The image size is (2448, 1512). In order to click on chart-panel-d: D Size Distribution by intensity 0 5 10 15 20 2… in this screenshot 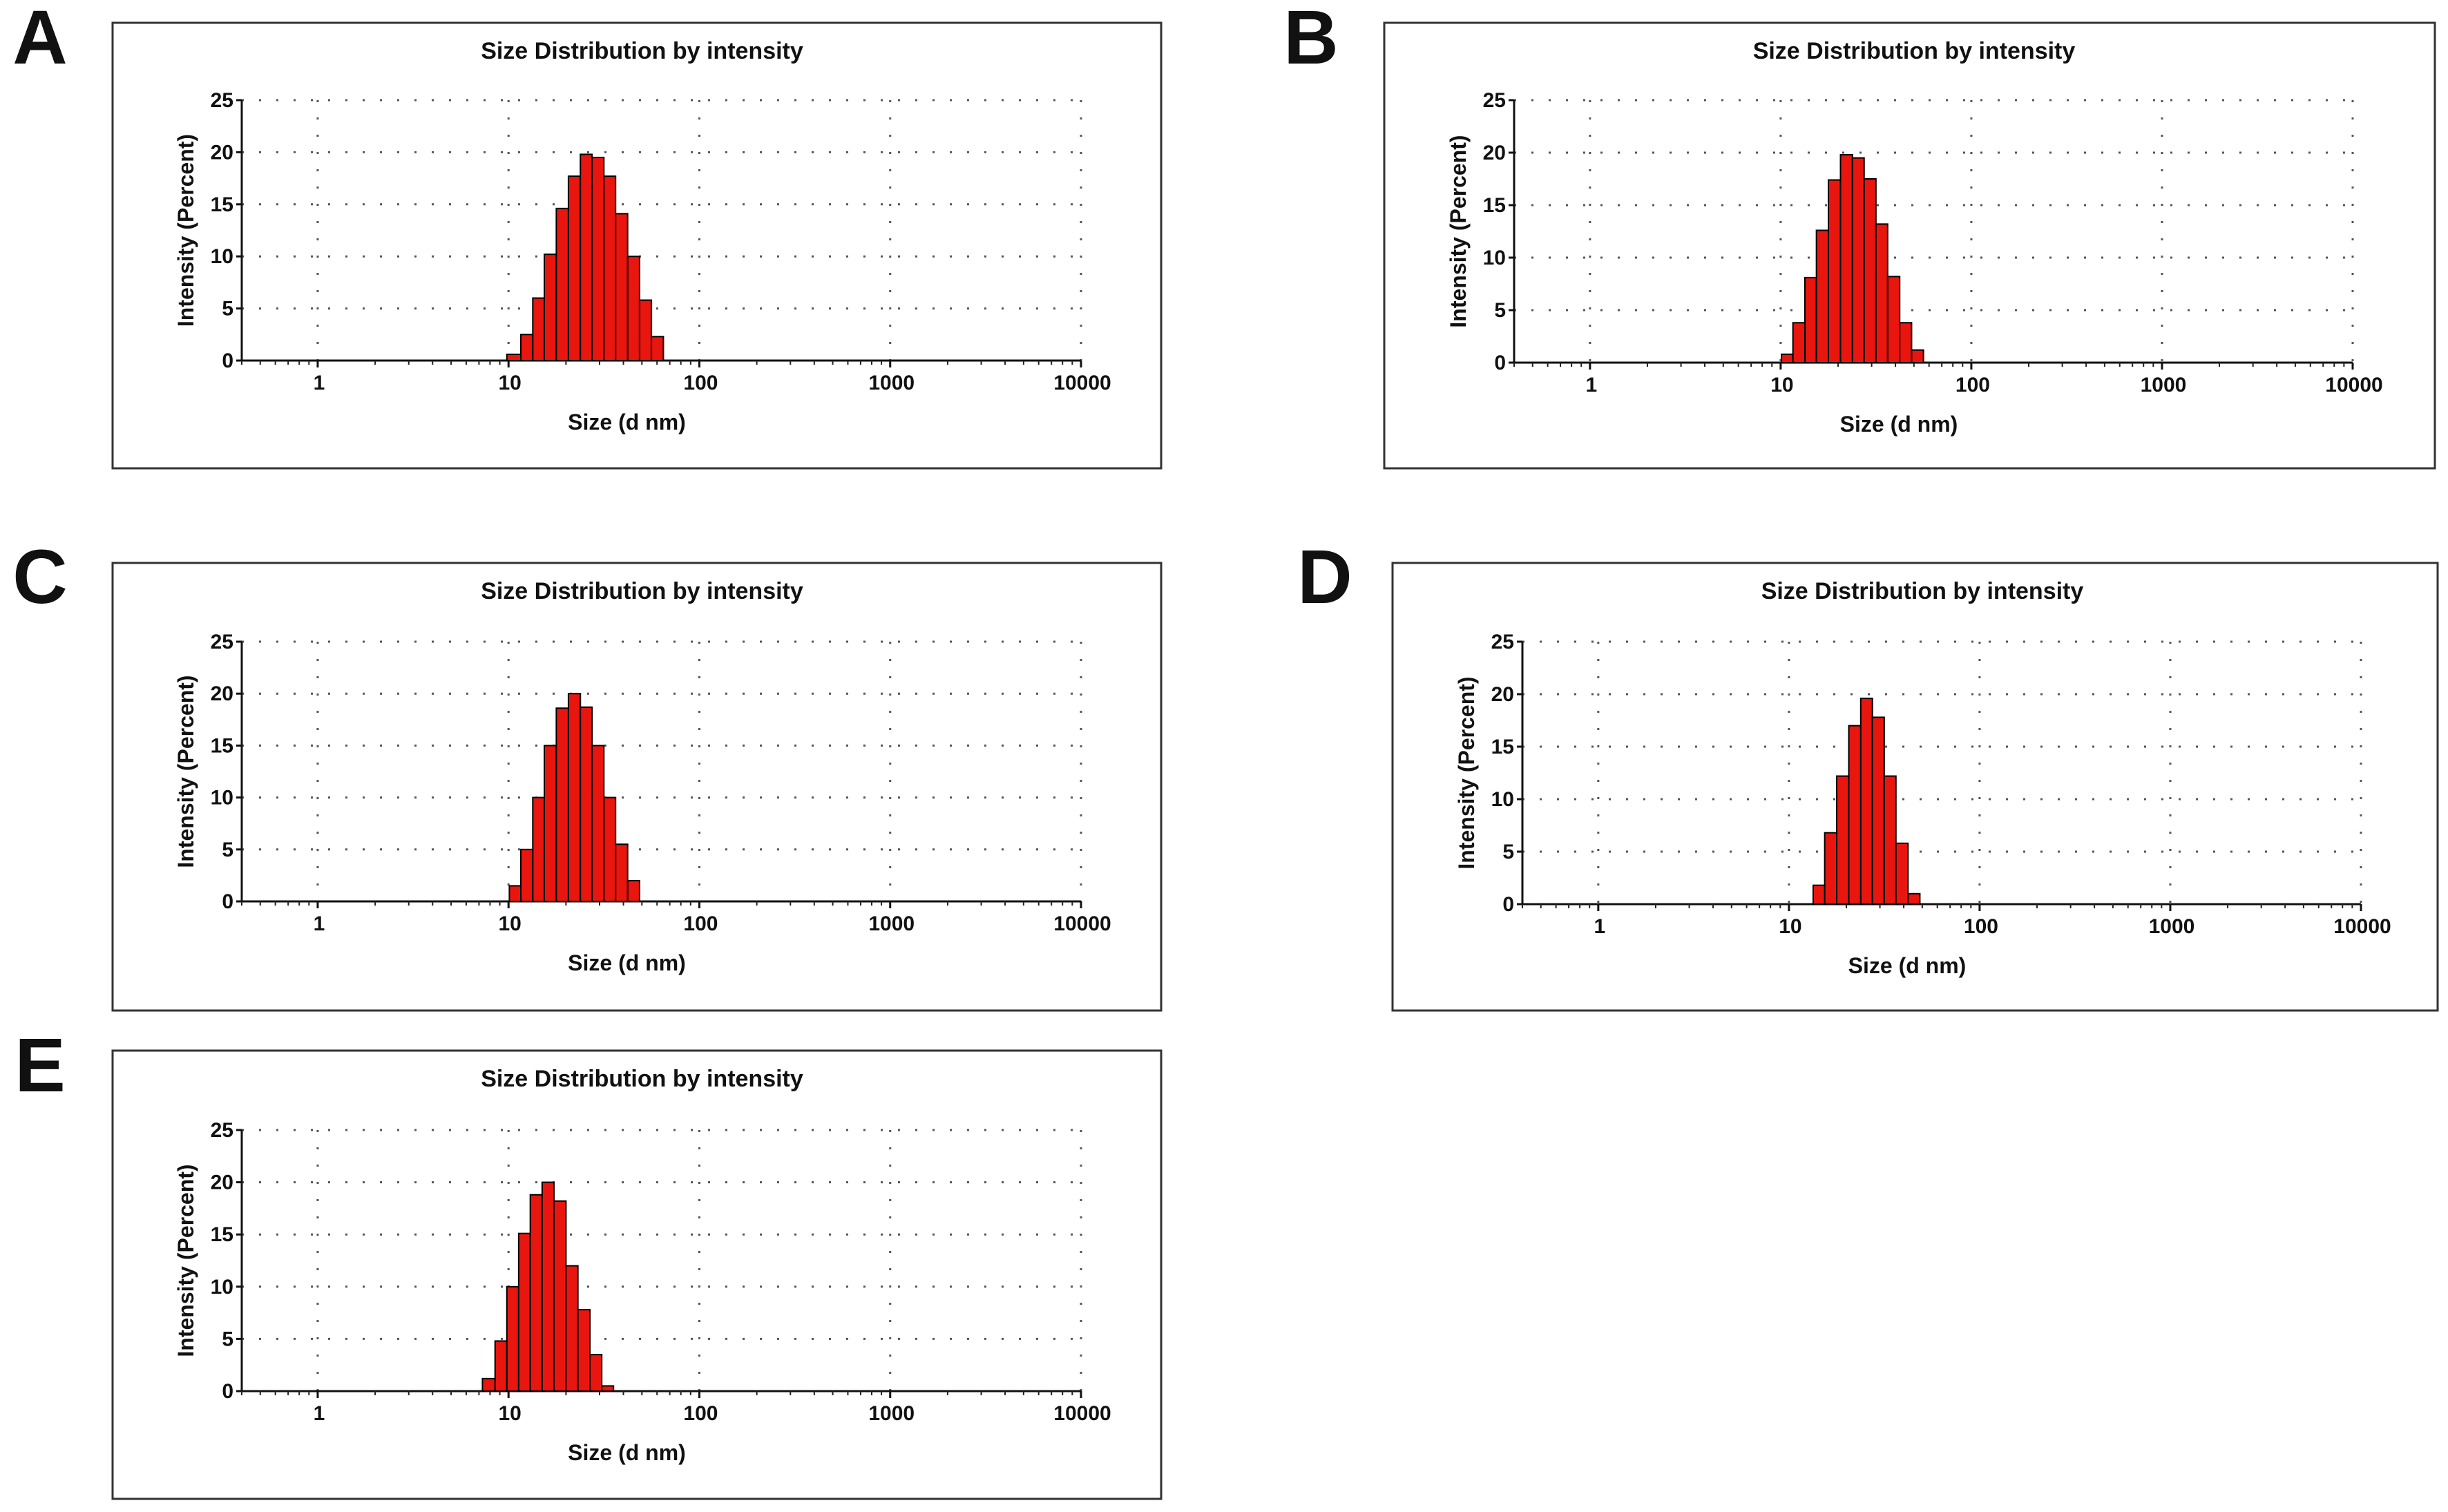, I will do `click(1868, 773)`.